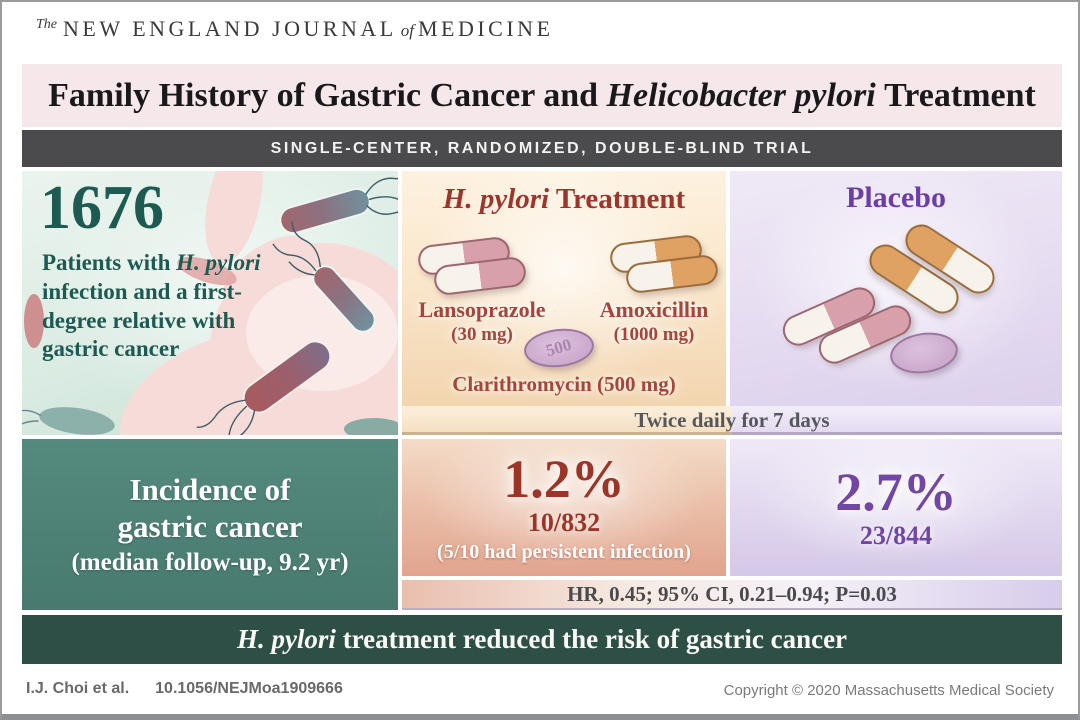 This screenshot has height=720, width=1080. What do you see at coordinates (654, 334) in the screenshot?
I see `amoxicillin-dose: (1000 mg)` at bounding box center [654, 334].